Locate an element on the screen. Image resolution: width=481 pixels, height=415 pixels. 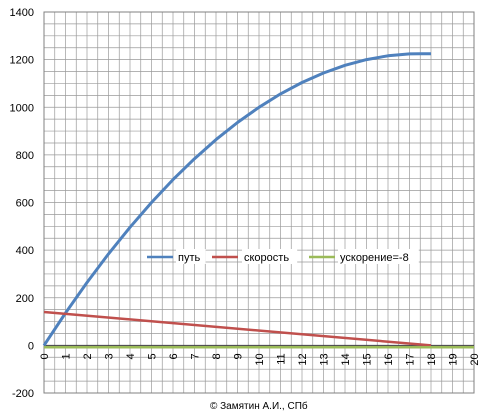
legend-label: путь is located at coordinates (189, 258).